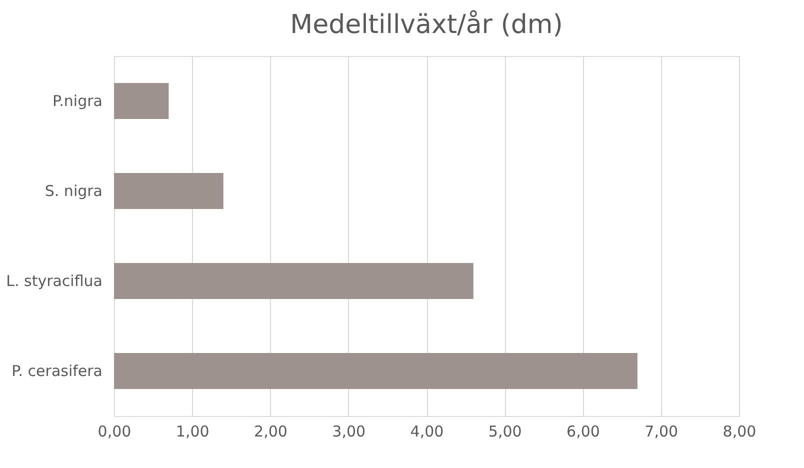 The height and width of the screenshot is (468, 804). What do you see at coordinates (426, 25) in the screenshot?
I see `chart-title: Medeltillväxt/år (dm)` at bounding box center [426, 25].